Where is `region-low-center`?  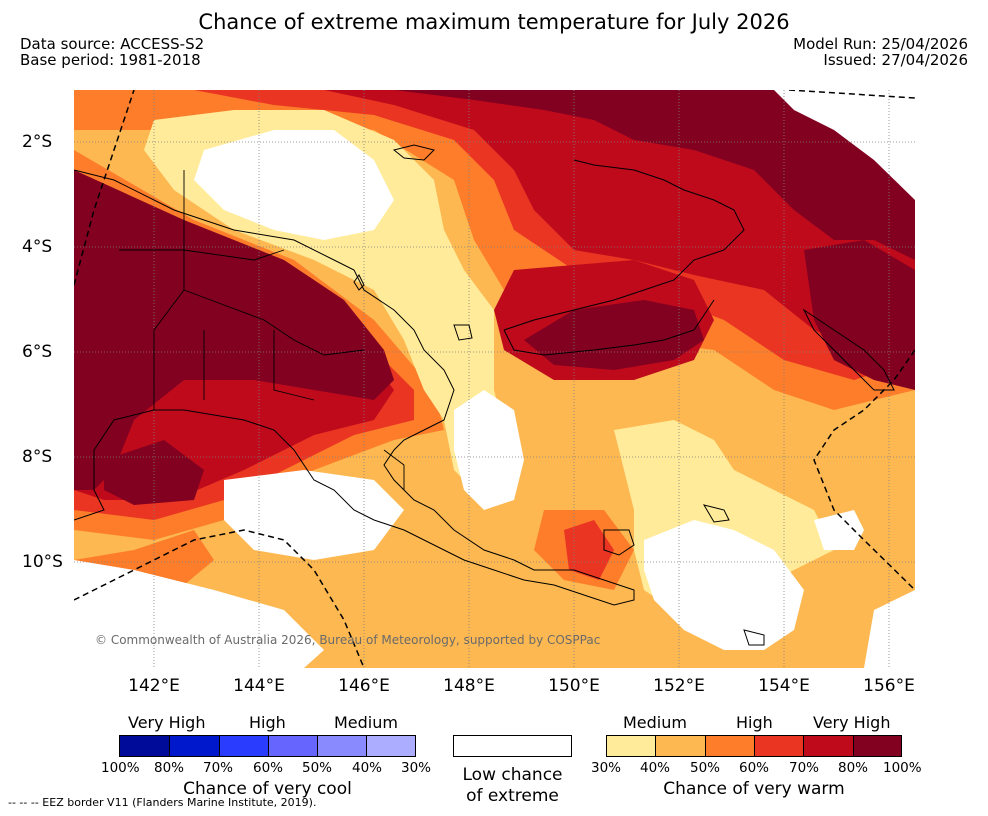 region-low-center is located at coordinates (489, 450).